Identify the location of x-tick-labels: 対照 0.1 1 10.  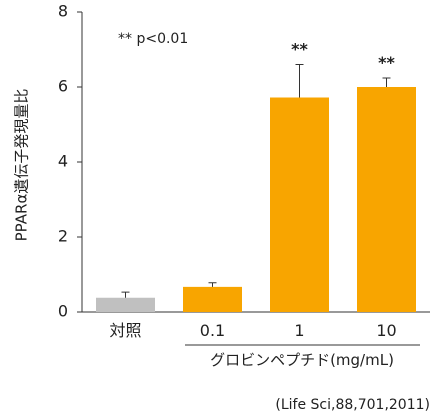
(252, 330).